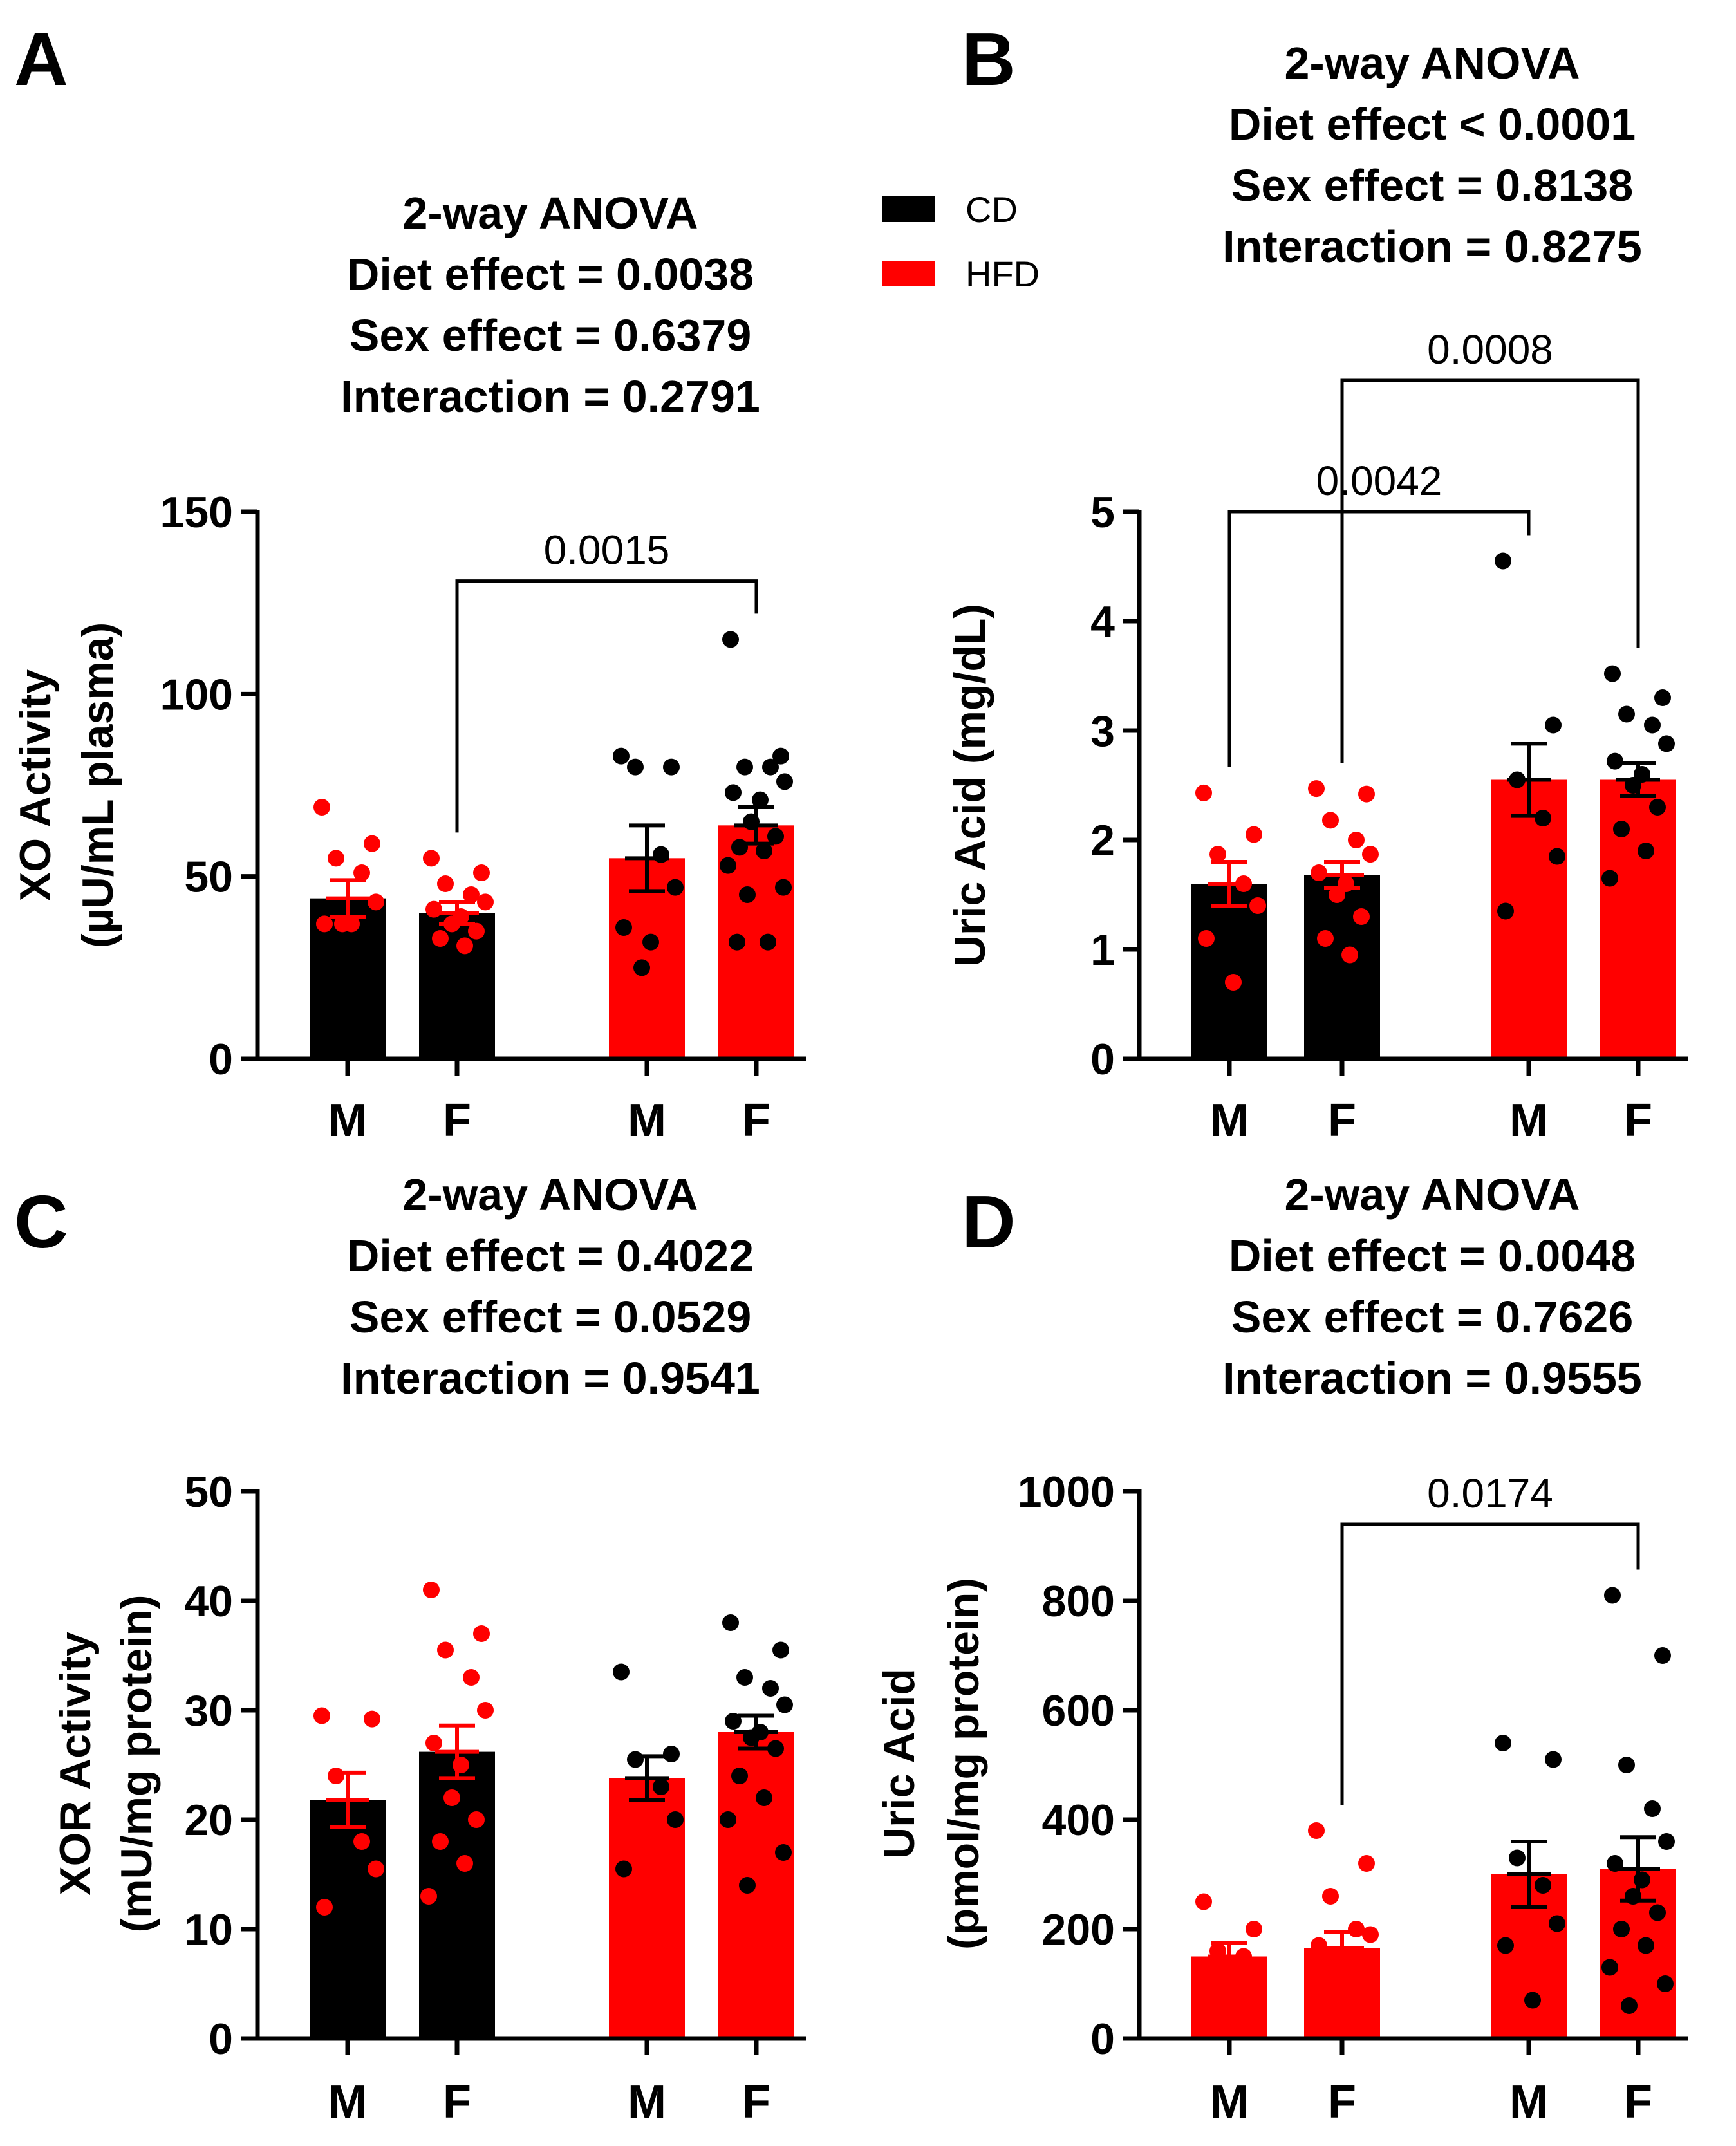  I want to click on anova-line: Interaction = 0.9555, so click(1432, 1378).